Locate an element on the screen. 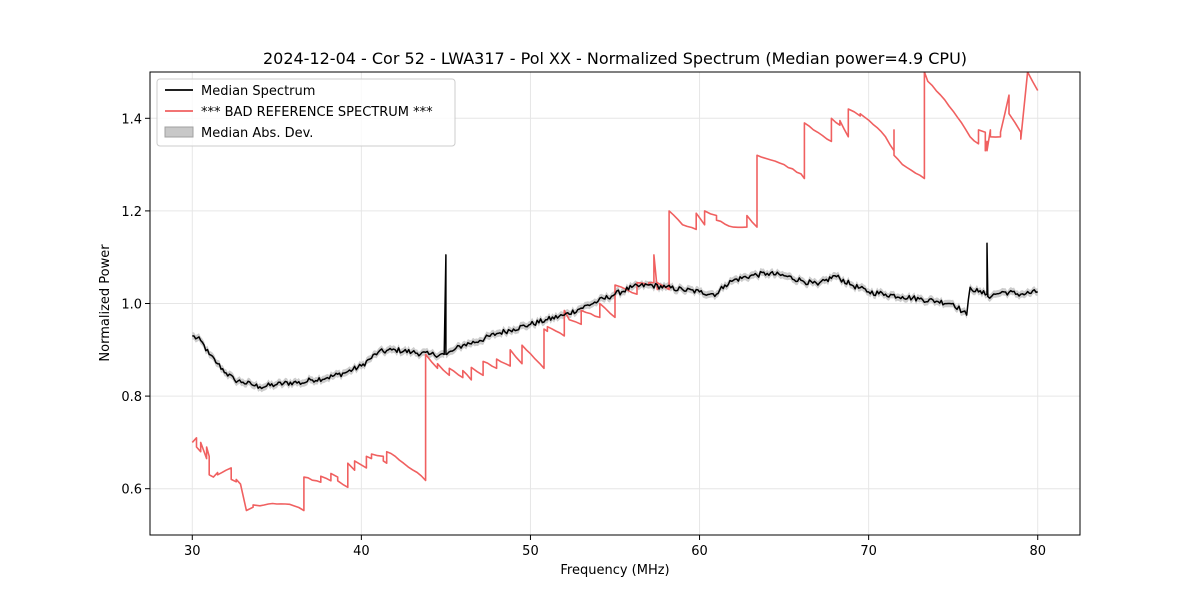  x-tick-label: 30 is located at coordinates (192, 551).